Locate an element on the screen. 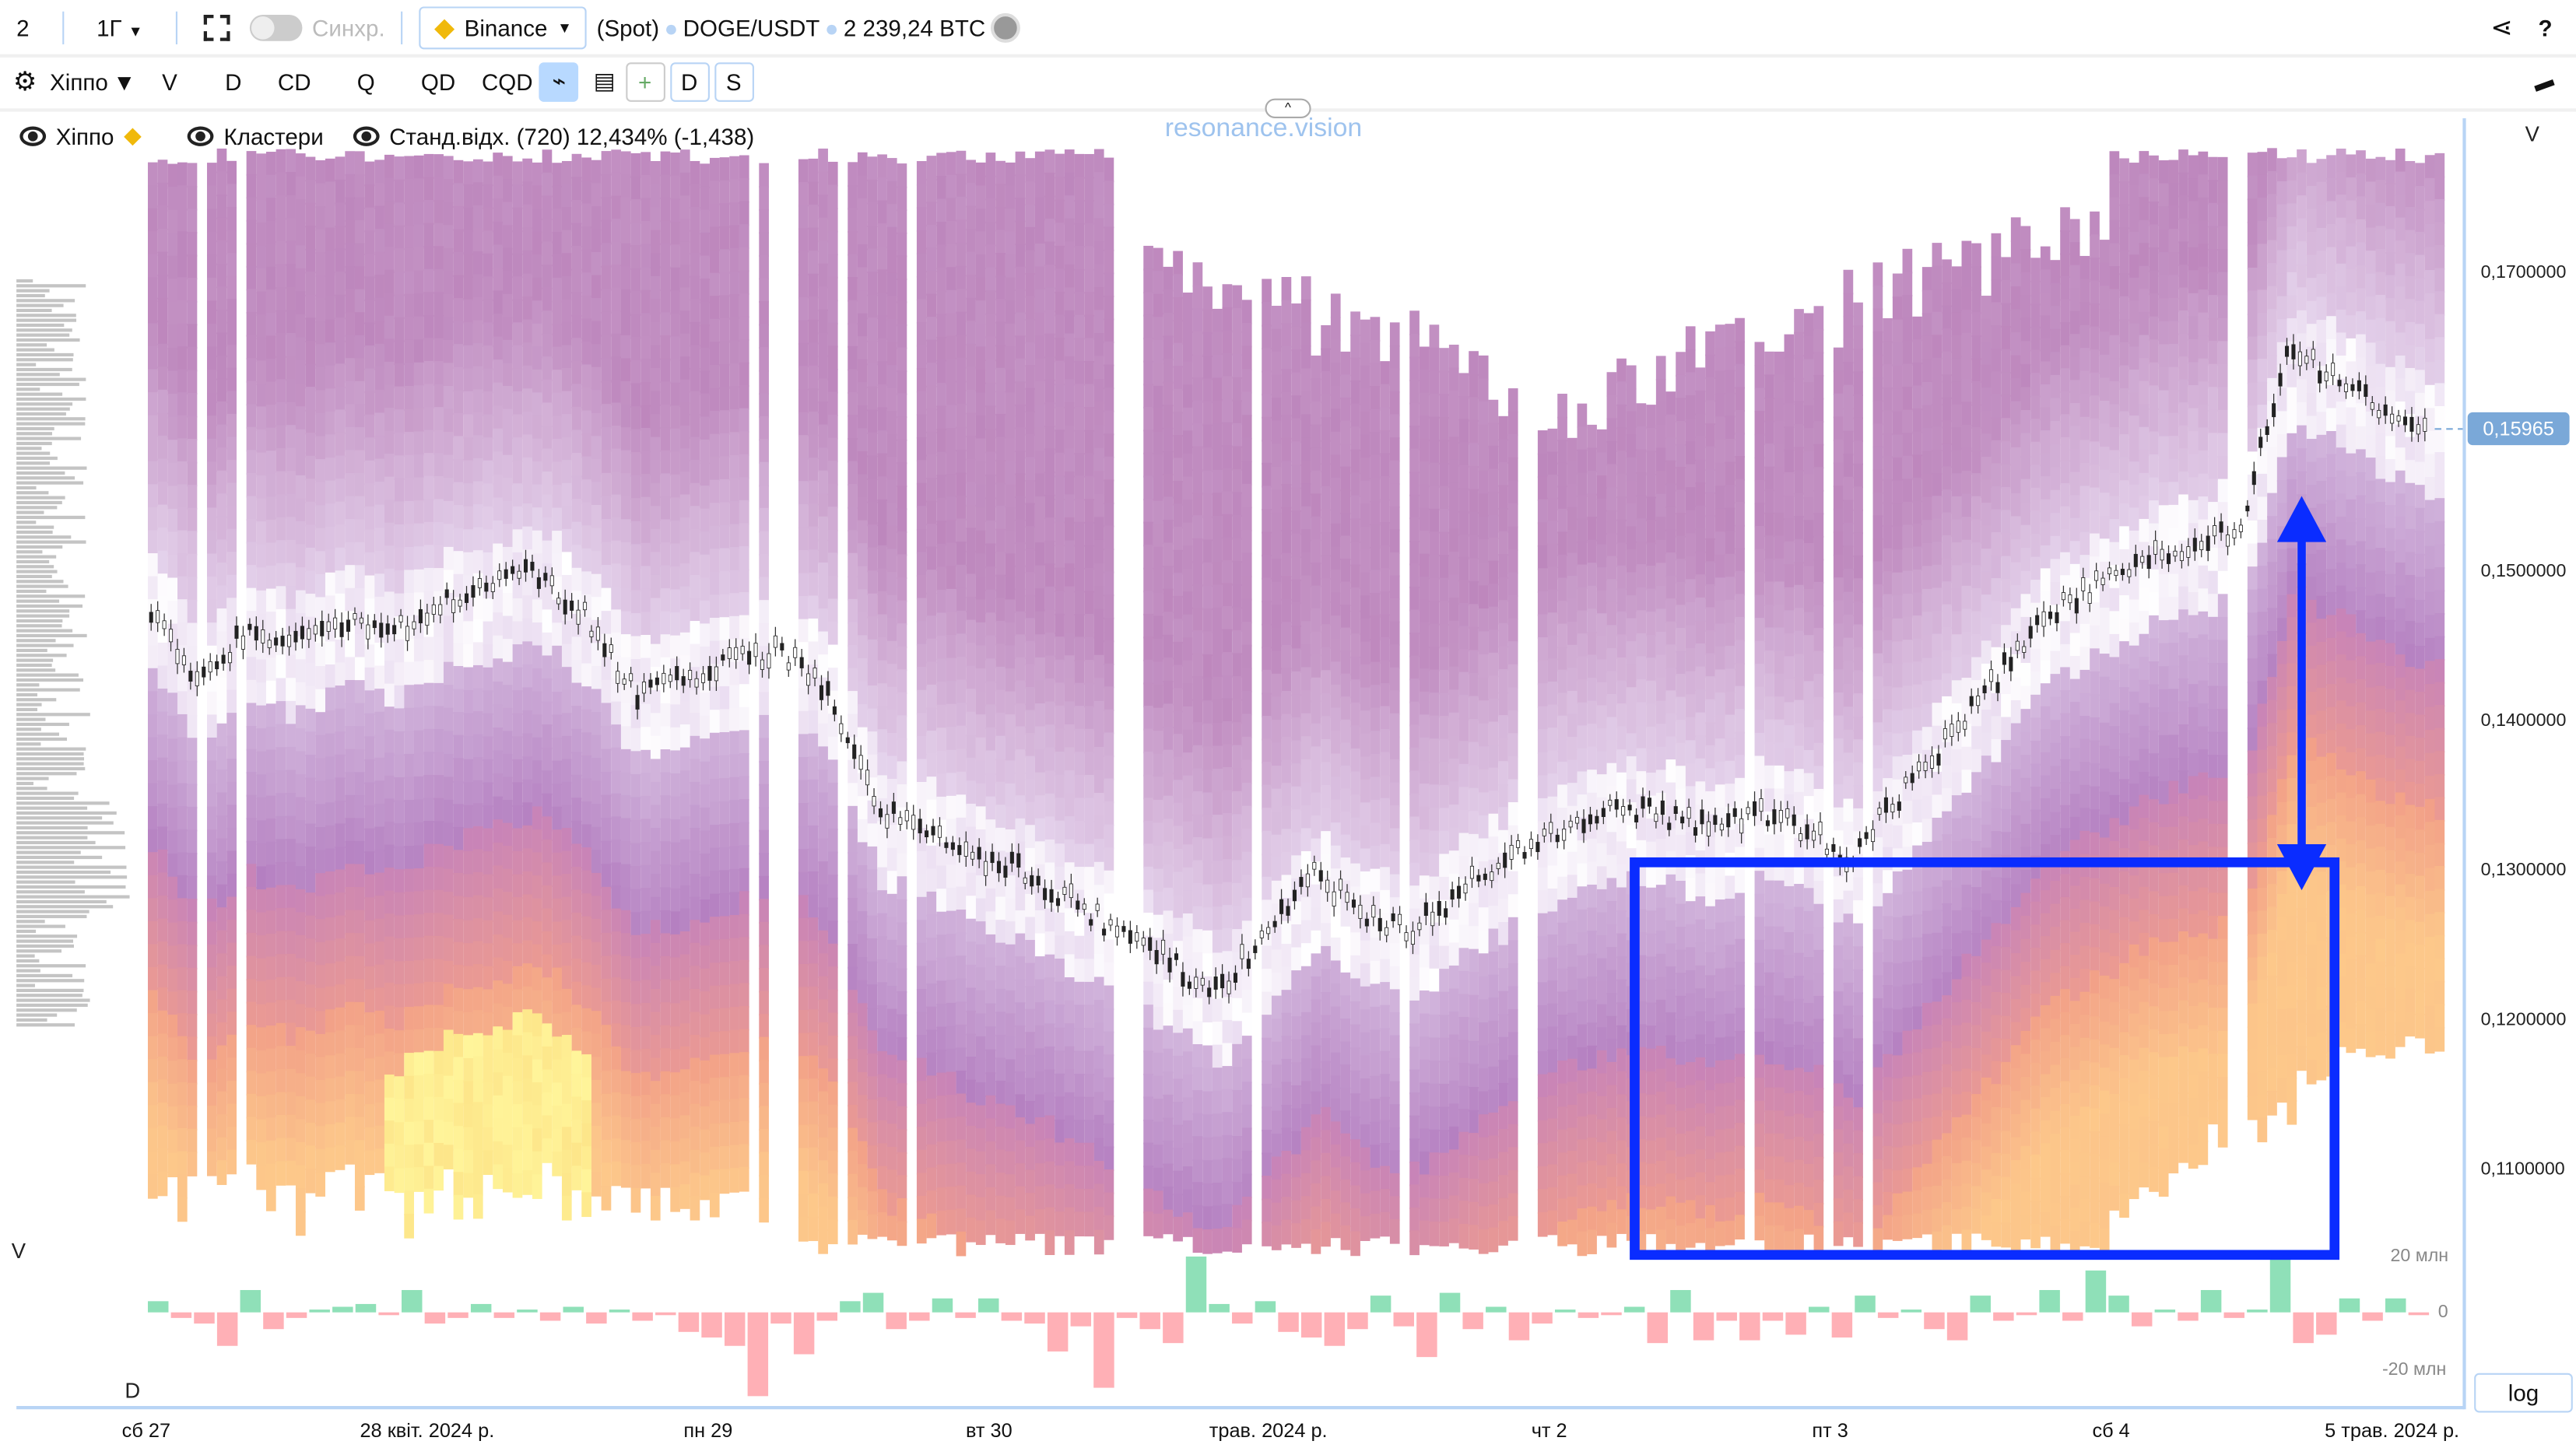 Image resolution: width=2576 pixels, height=1455 pixels. btn-cd: CD is located at coordinates (294, 81).